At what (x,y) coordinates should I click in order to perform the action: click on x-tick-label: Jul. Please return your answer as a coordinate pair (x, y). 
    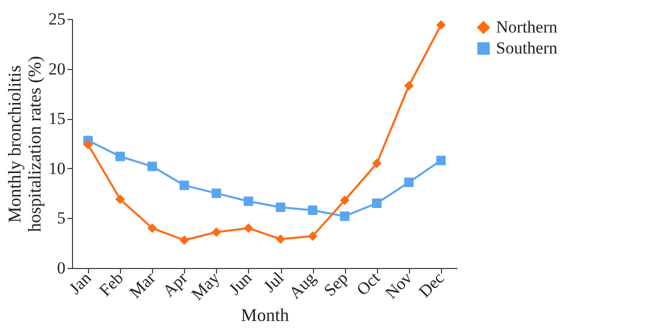
    Looking at the image, I should click on (274, 282).